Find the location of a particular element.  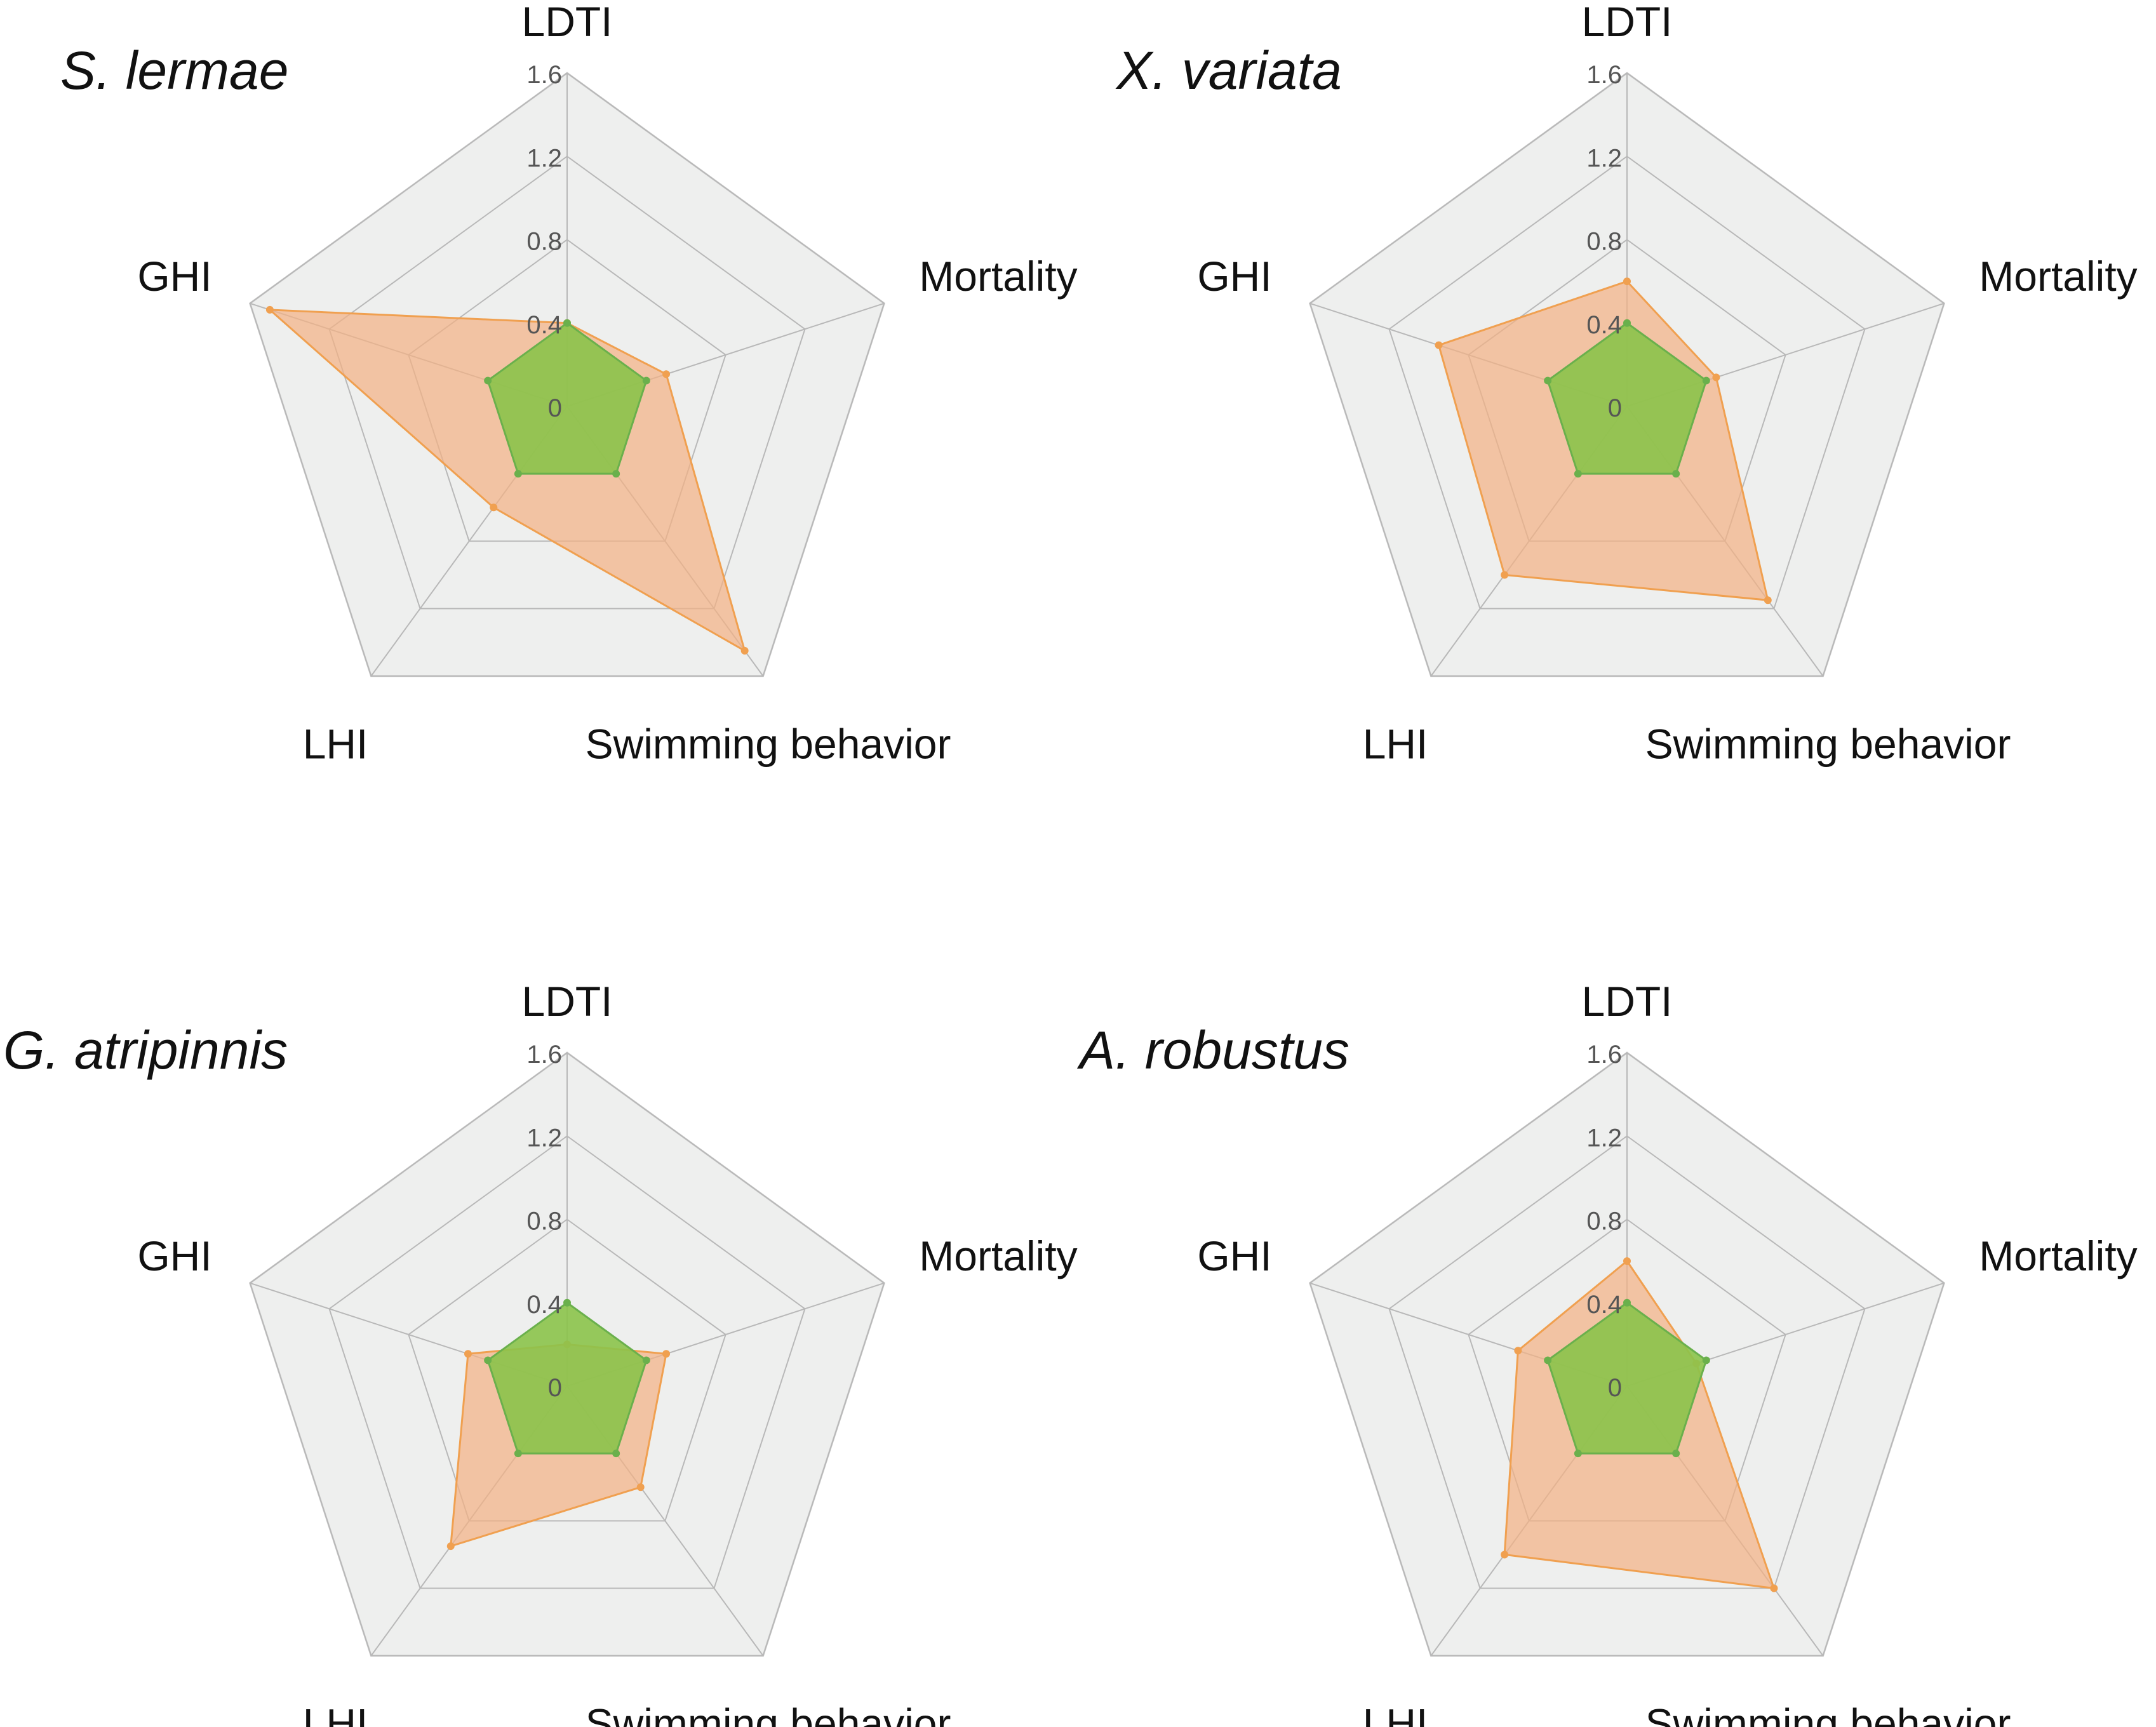

panel-title: A. robustus is located at coordinates (1212, 1050).